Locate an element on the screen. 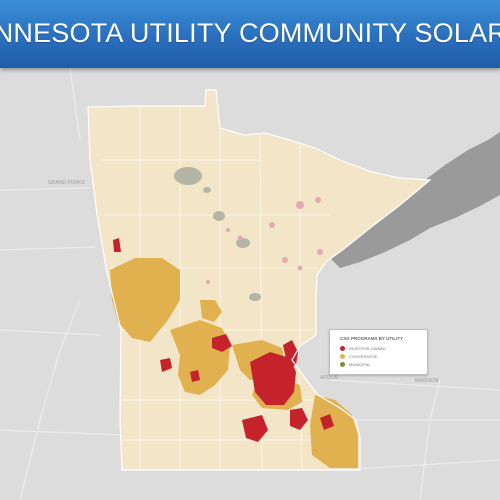 Image resolution: width=500 pixels, height=500 pixels. legend-item-cooperative: COOPERATIVE is located at coordinates (359, 356).